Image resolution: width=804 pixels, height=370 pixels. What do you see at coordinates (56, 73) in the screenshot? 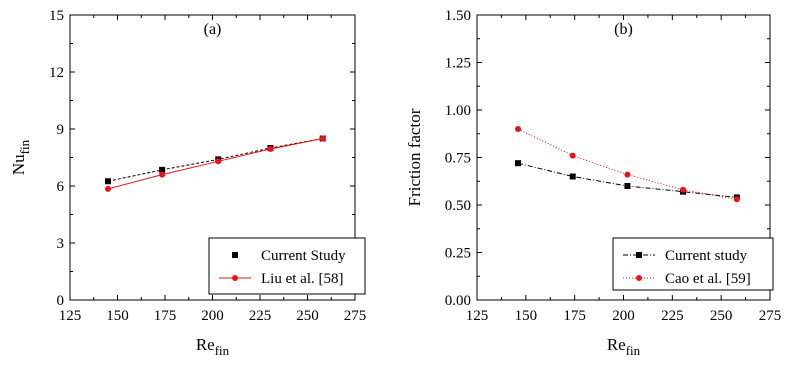
I see `y-tick-label: 12` at bounding box center [56, 73].